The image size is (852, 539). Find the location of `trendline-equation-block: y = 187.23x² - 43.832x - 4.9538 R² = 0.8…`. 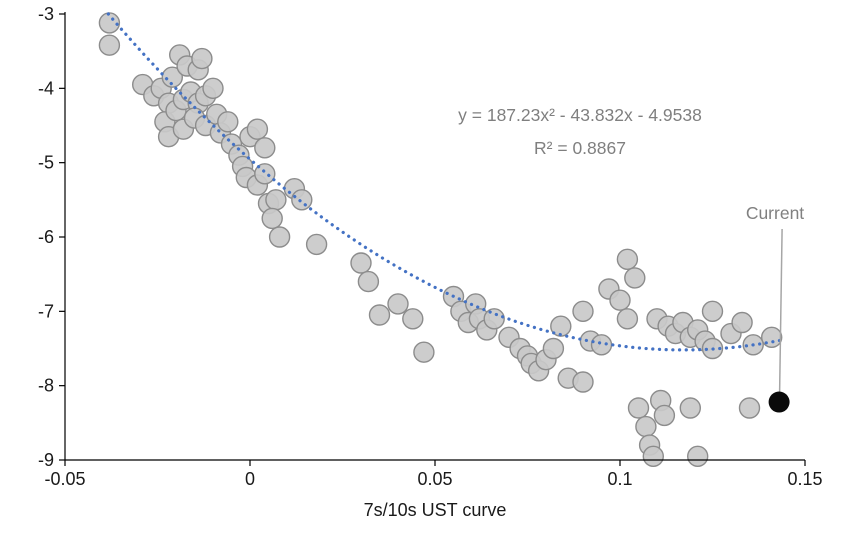

trendline-equation-block: y = 187.23x² - 43.832x - 4.9538 R² = 0.8… is located at coordinates (580, 132).